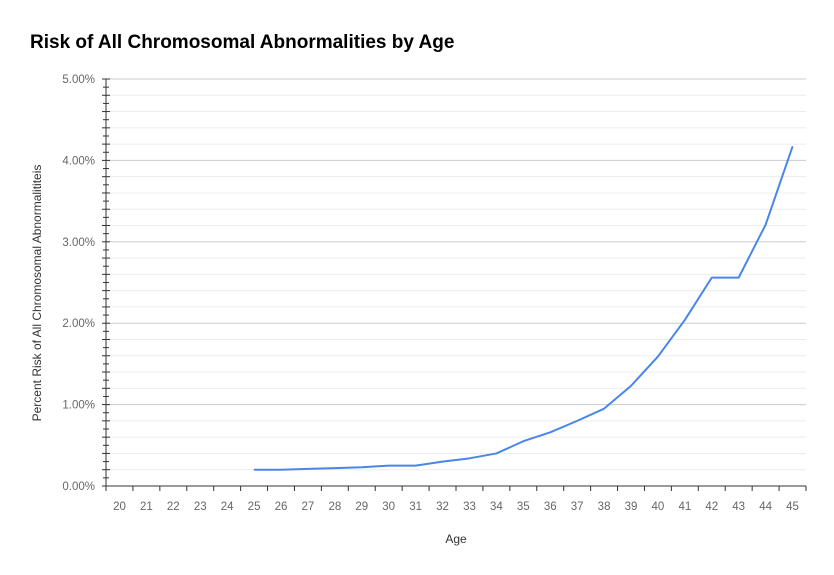 Image resolution: width=834 pixels, height=575 pixels. What do you see at coordinates (78, 80) in the screenshot?
I see `y-tick-label: 5.00%` at bounding box center [78, 80].